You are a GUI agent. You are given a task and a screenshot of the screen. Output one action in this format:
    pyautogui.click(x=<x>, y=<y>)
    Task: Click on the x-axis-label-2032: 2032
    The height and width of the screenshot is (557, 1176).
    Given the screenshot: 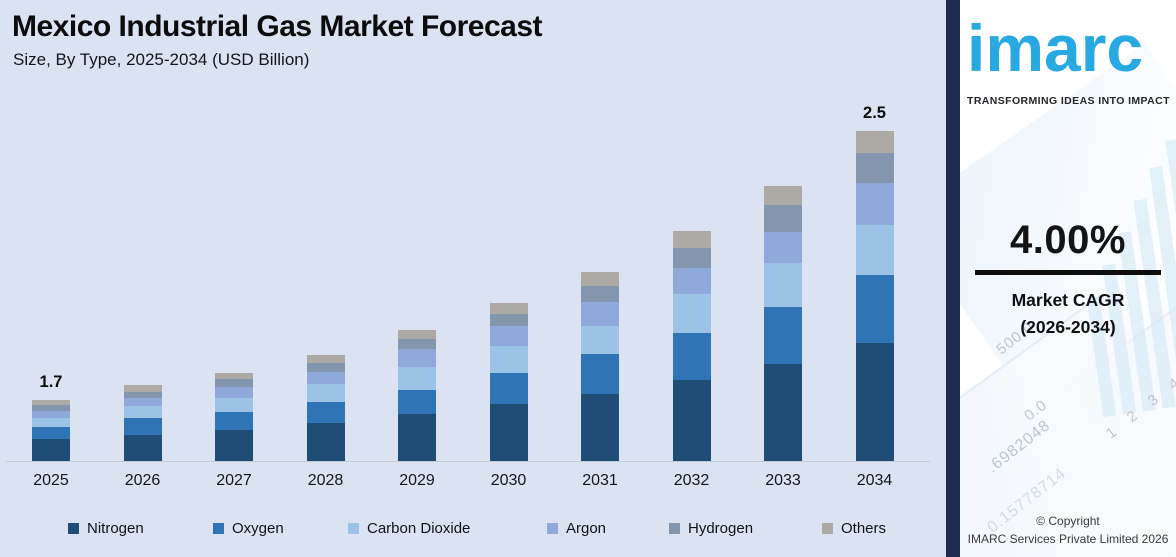 What is the action you would take?
    pyautogui.click(x=691, y=480)
    